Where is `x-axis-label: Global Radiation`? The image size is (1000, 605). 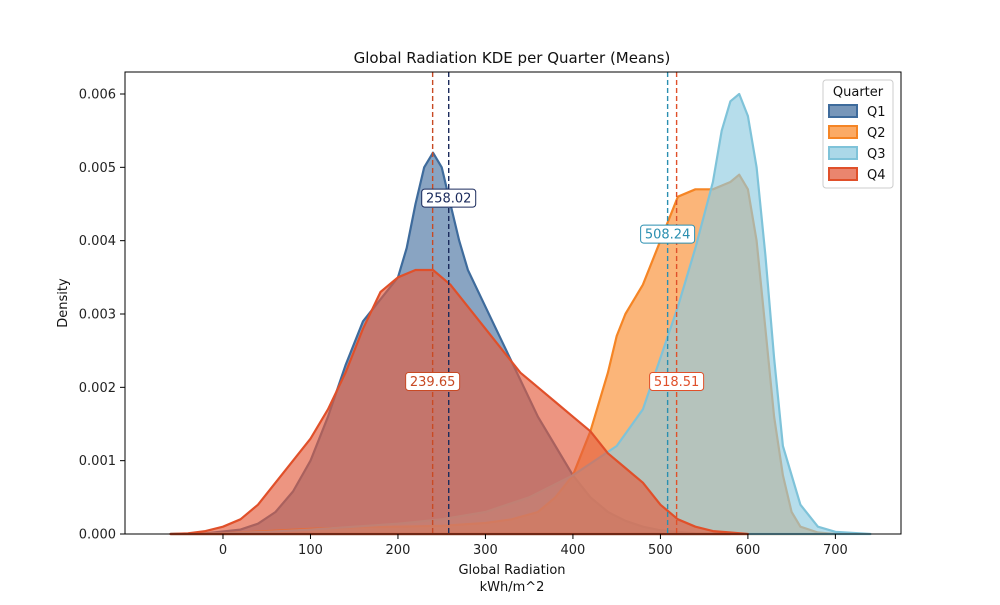
x-axis-label: Global Radiation is located at coordinates (511, 570).